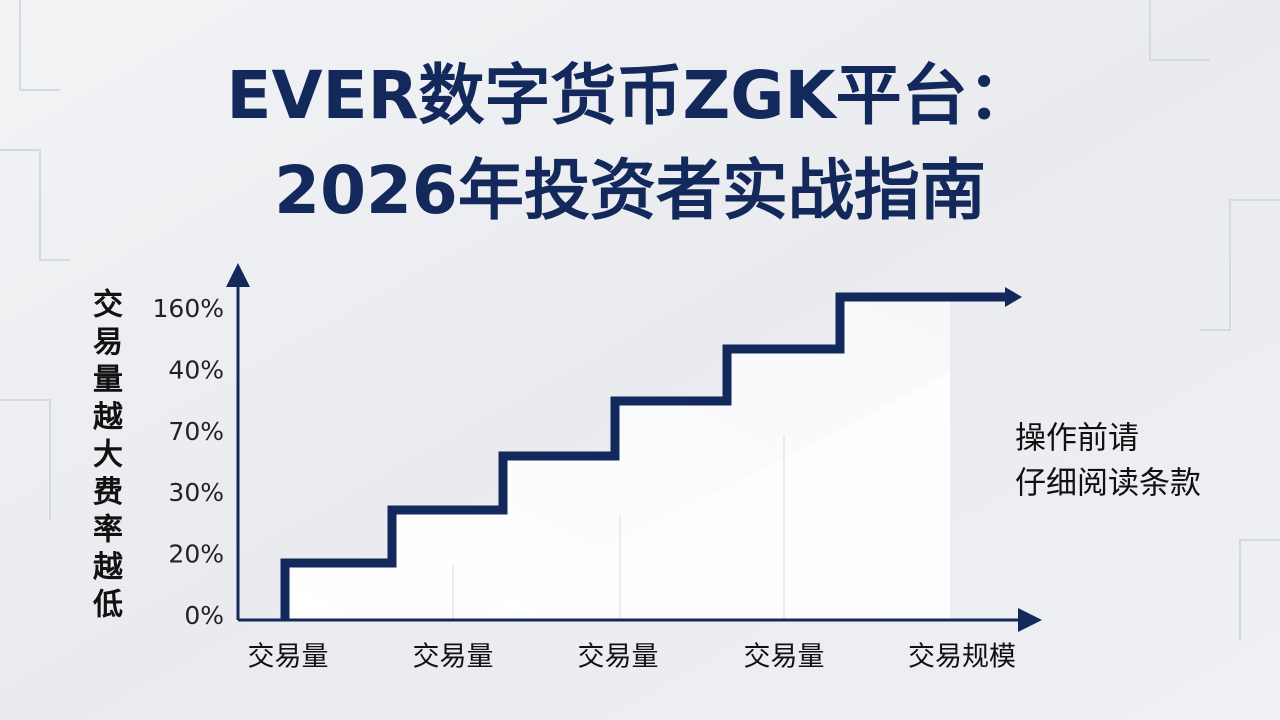  Describe the element at coordinates (962, 657) in the screenshot. I see `x-label: 交易规模` at that location.